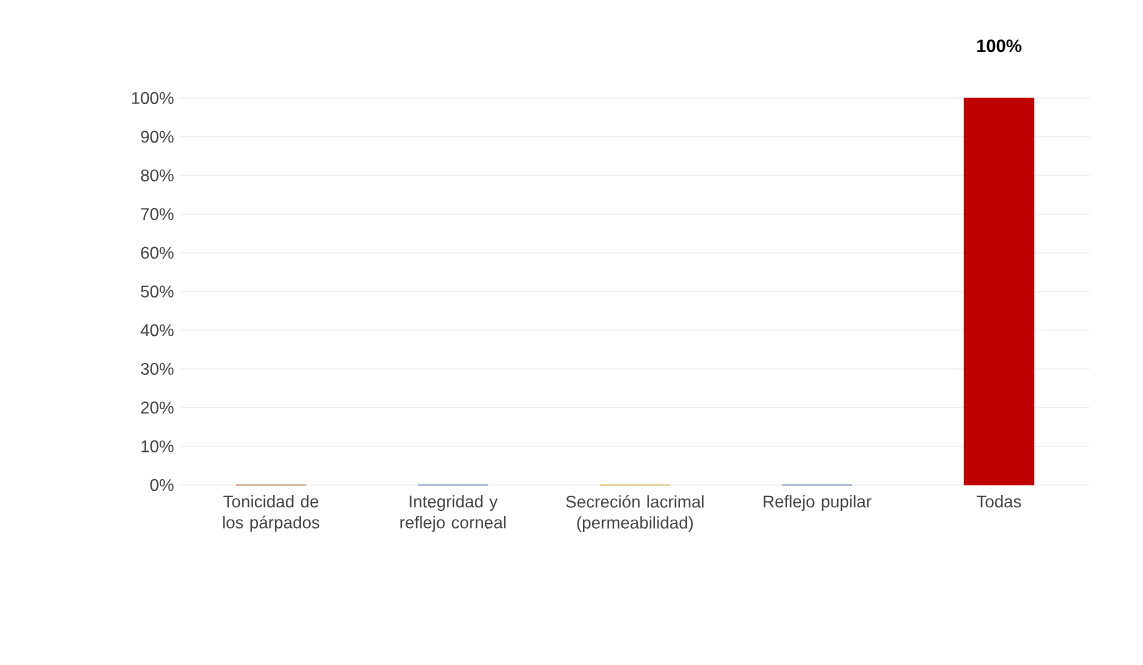 This screenshot has height=665, width=1143. What do you see at coordinates (157, 136) in the screenshot?
I see `y-tick-label: 90%` at bounding box center [157, 136].